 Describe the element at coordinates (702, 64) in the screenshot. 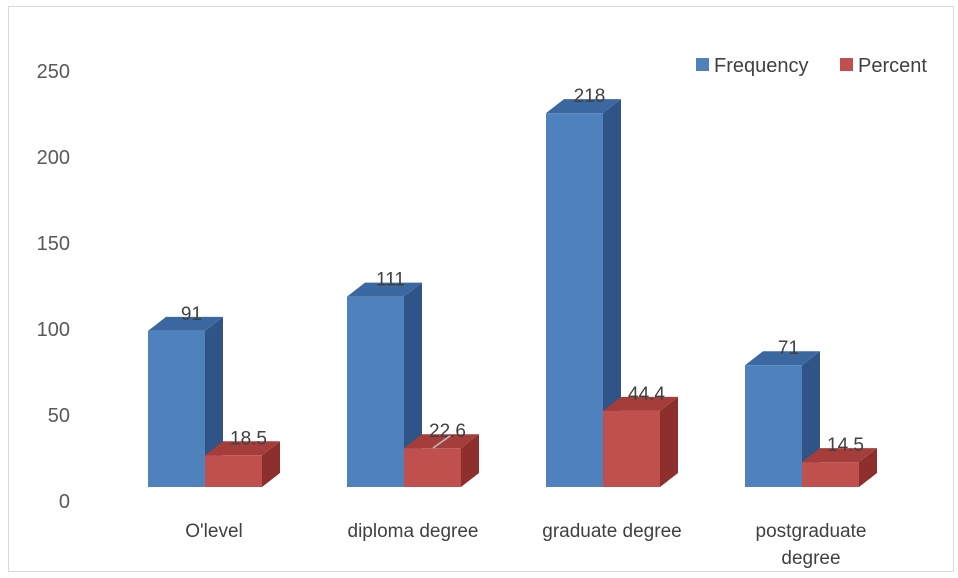

I see `legend-swatch-frequency` at that location.